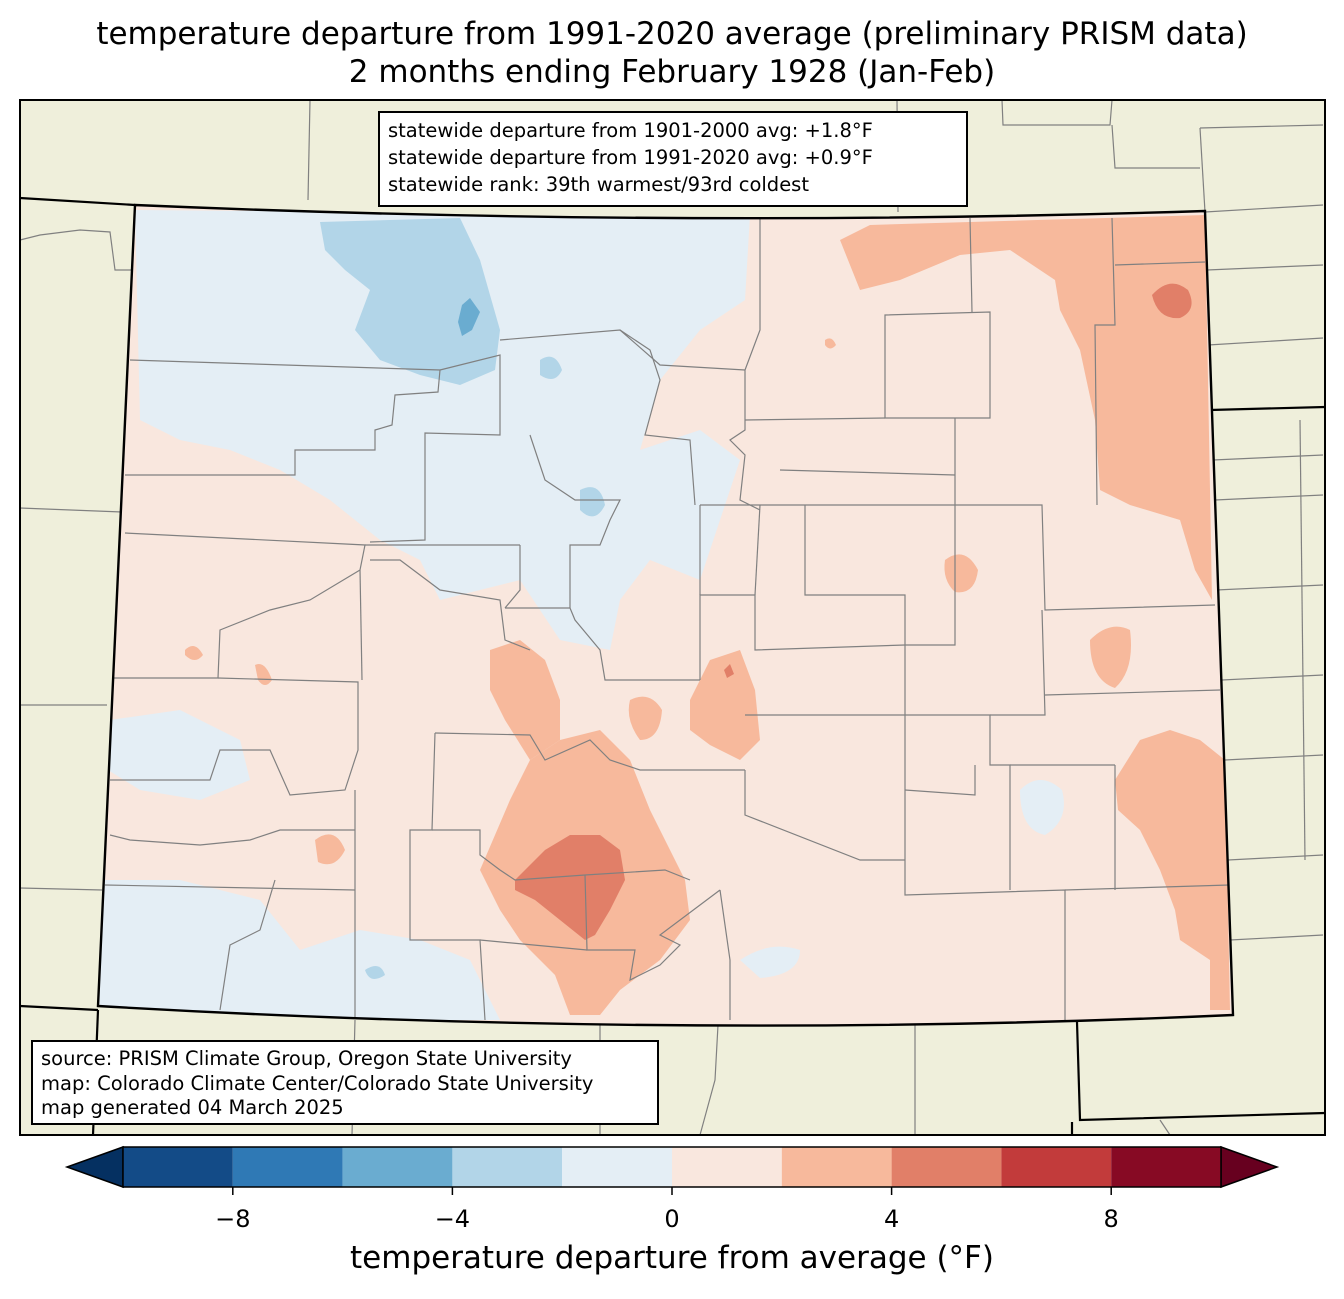  I want to click on anomaly-area-cool-south, so click(770, 962).